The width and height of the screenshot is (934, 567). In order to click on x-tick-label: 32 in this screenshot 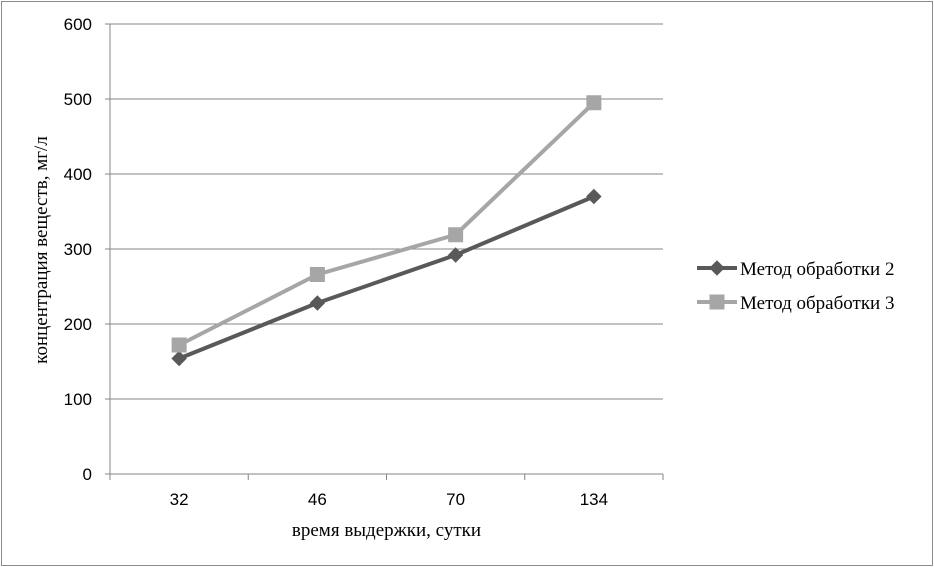, I will do `click(179, 499)`.